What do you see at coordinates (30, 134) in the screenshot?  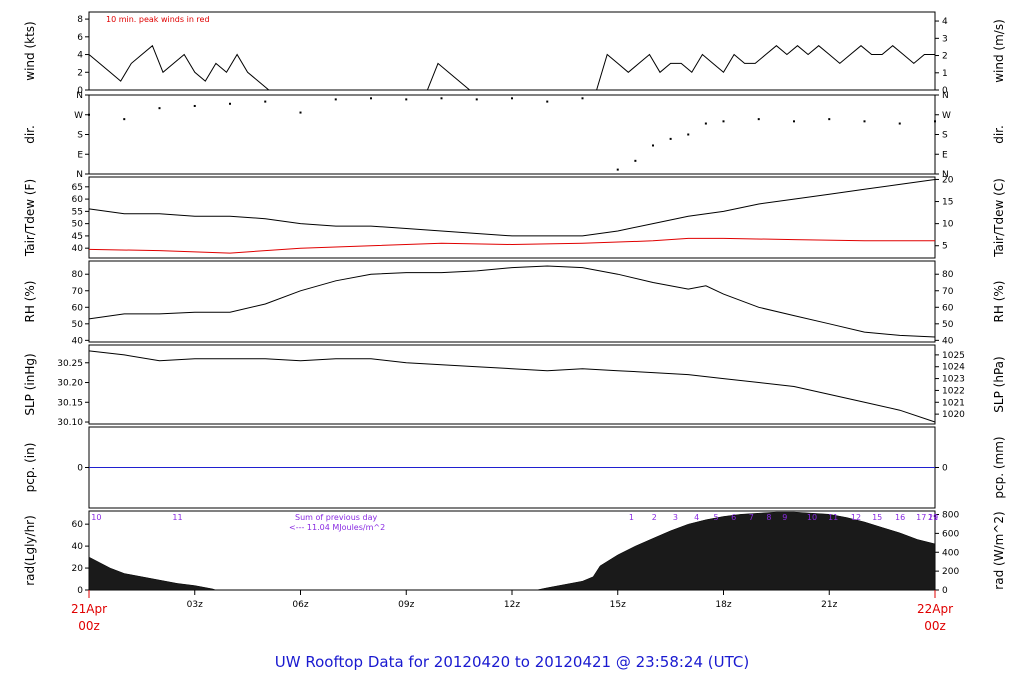 I see `ylabel-left: dir.` at bounding box center [30, 134].